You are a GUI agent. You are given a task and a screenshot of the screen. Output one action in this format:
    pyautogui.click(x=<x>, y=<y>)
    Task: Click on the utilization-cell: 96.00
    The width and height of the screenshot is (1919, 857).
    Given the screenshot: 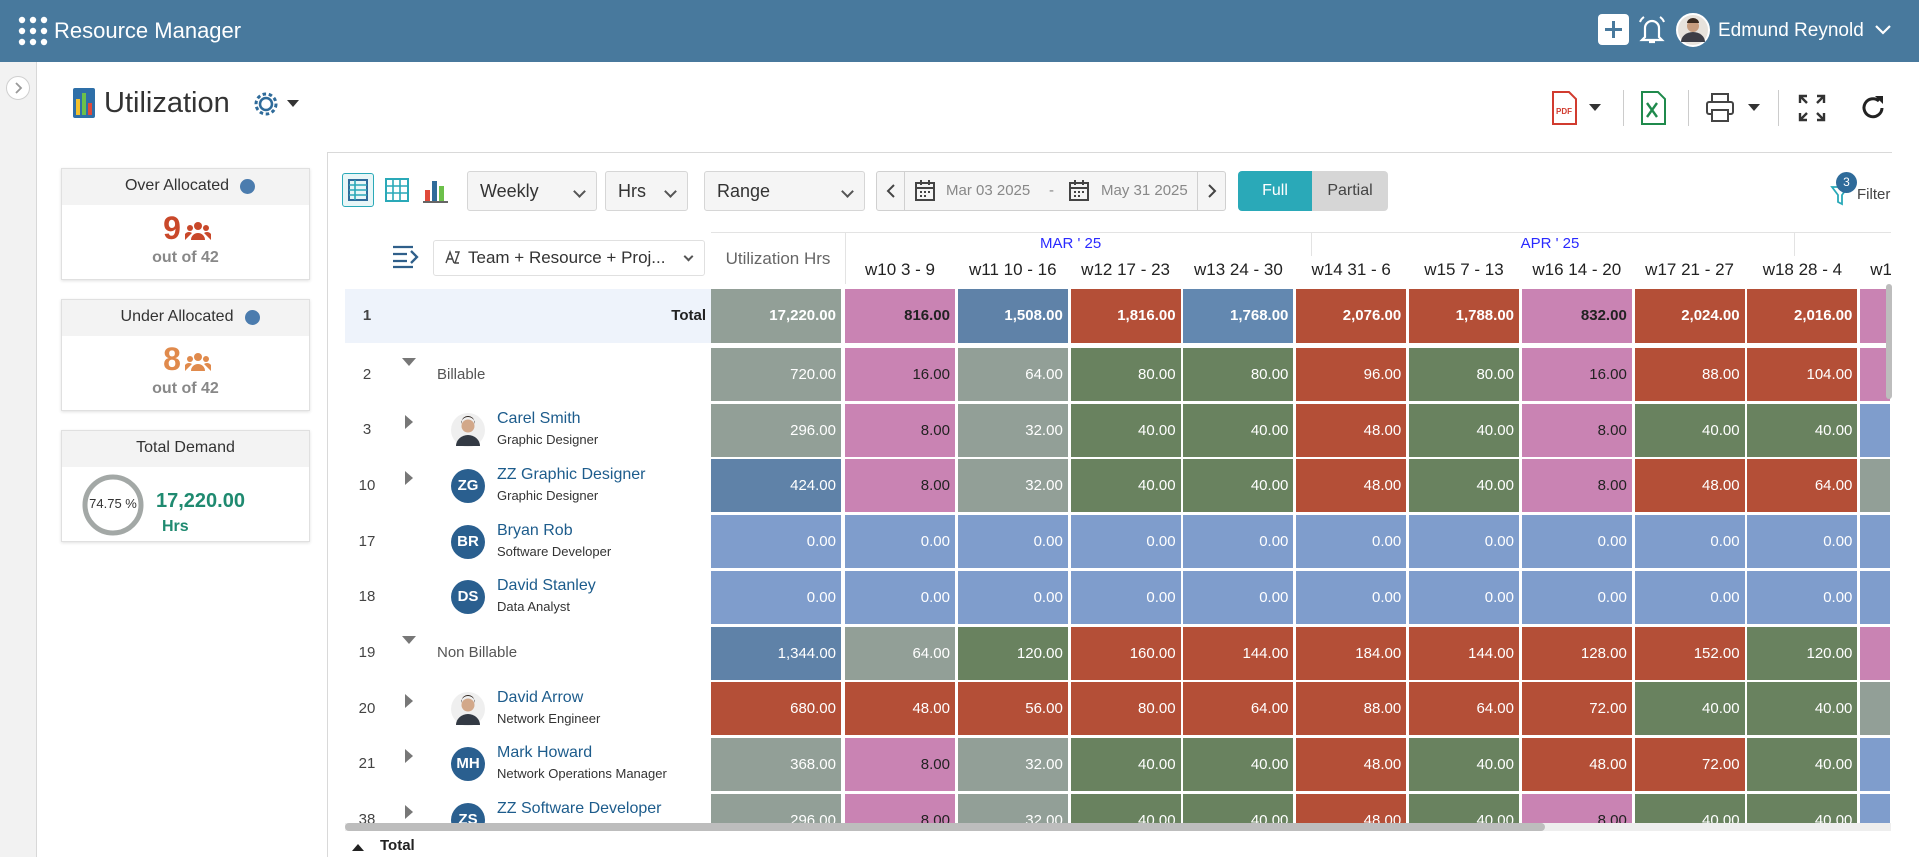 What is the action you would take?
    pyautogui.click(x=1351, y=374)
    